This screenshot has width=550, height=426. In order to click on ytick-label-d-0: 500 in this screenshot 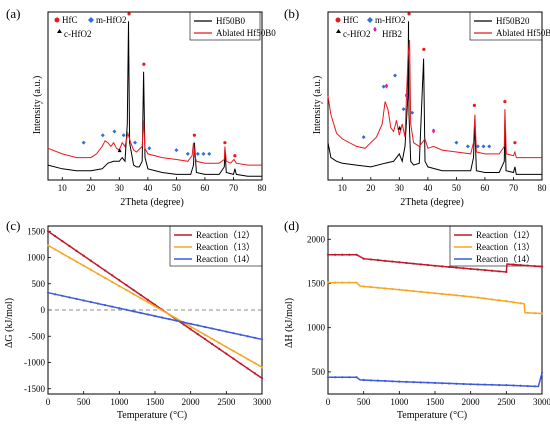, I will do `click(319, 372)`.